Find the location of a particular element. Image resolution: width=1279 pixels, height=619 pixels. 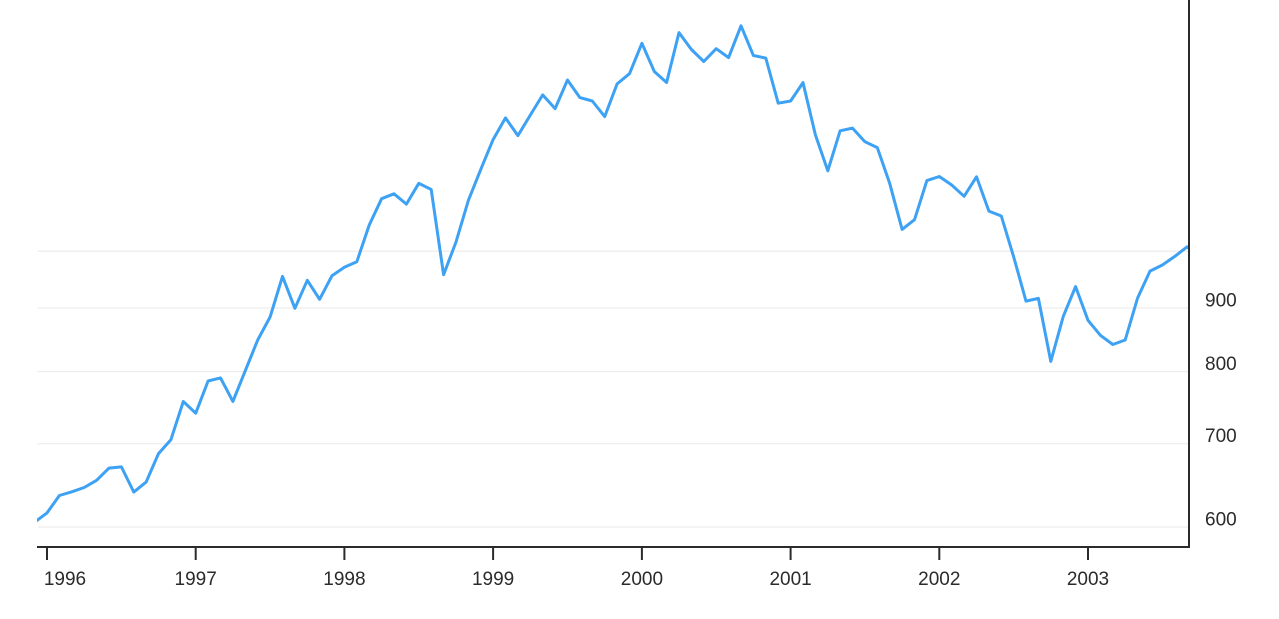

x-axis-label: 1998 is located at coordinates (344, 579).